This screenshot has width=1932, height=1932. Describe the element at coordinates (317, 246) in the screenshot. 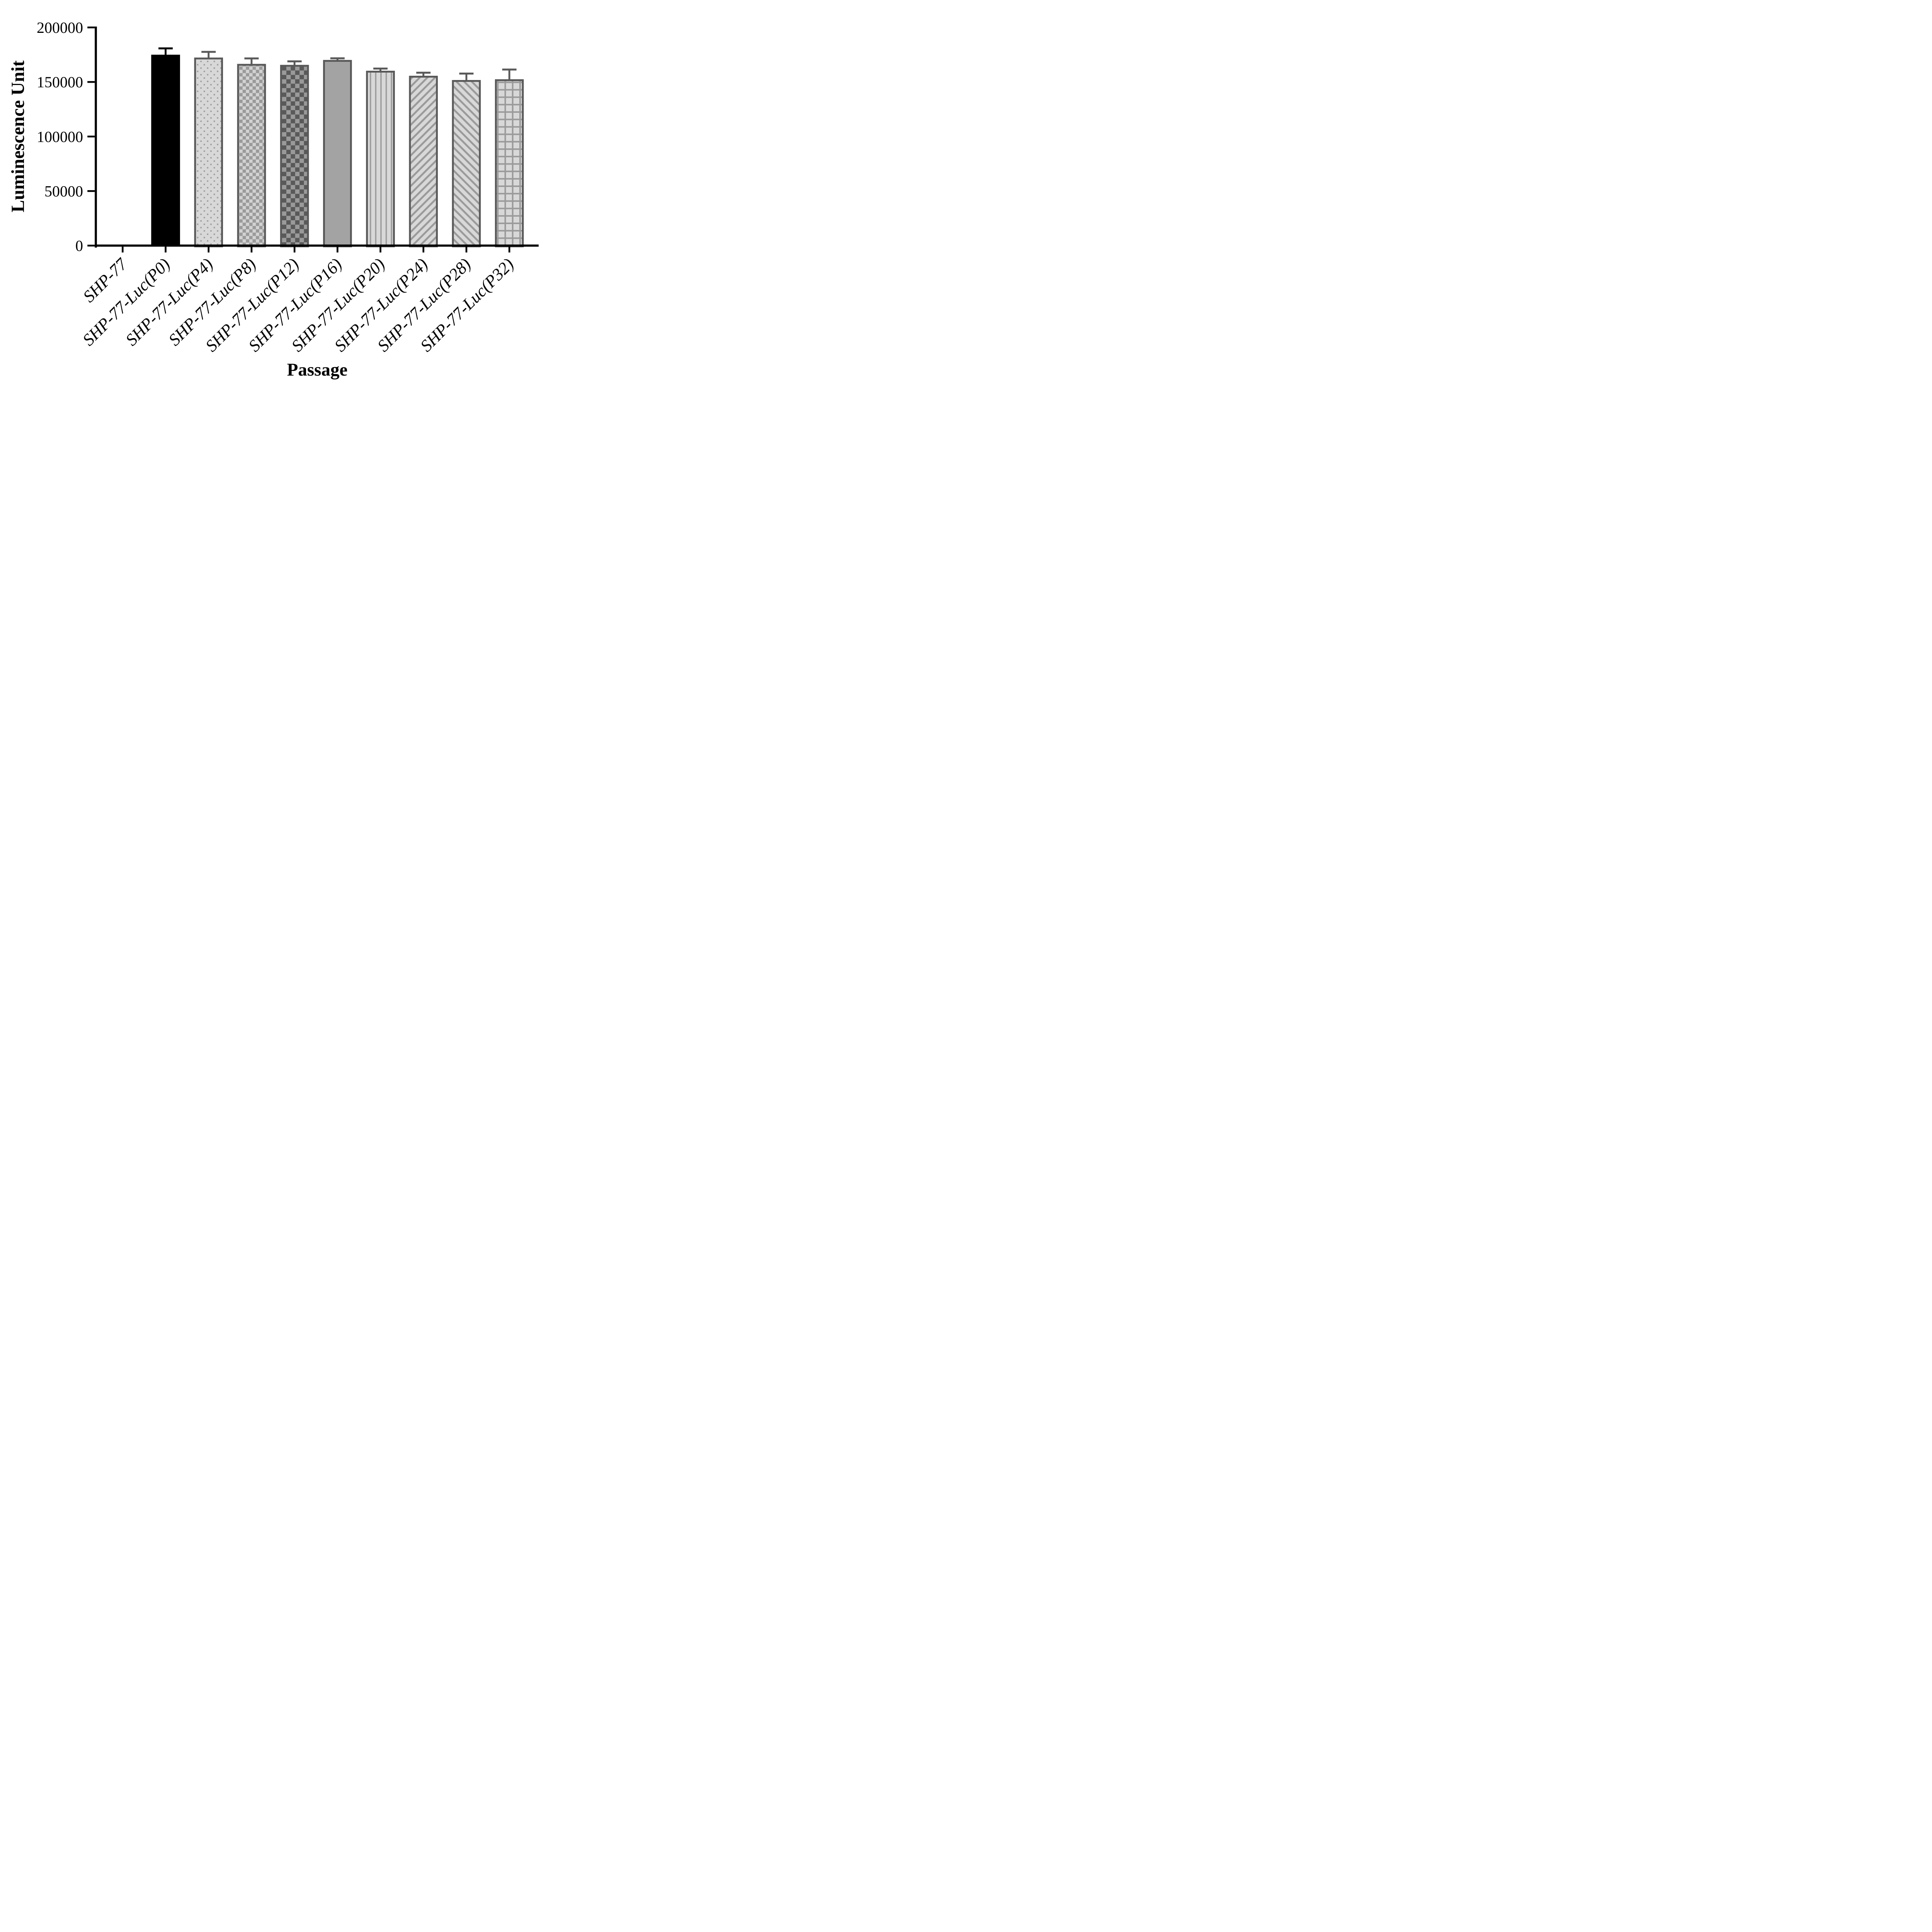

I see `x-axis-line` at that location.